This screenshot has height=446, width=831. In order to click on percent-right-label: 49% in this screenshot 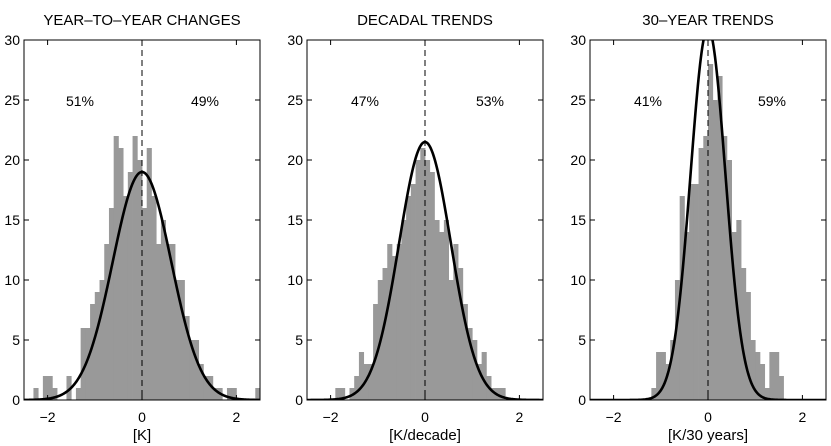, I will do `click(205, 101)`.